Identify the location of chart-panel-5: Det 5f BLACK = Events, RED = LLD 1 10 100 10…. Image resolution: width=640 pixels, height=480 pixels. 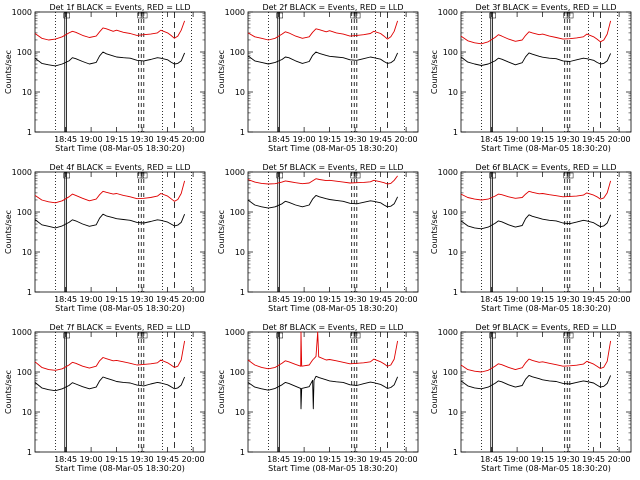
(318, 238).